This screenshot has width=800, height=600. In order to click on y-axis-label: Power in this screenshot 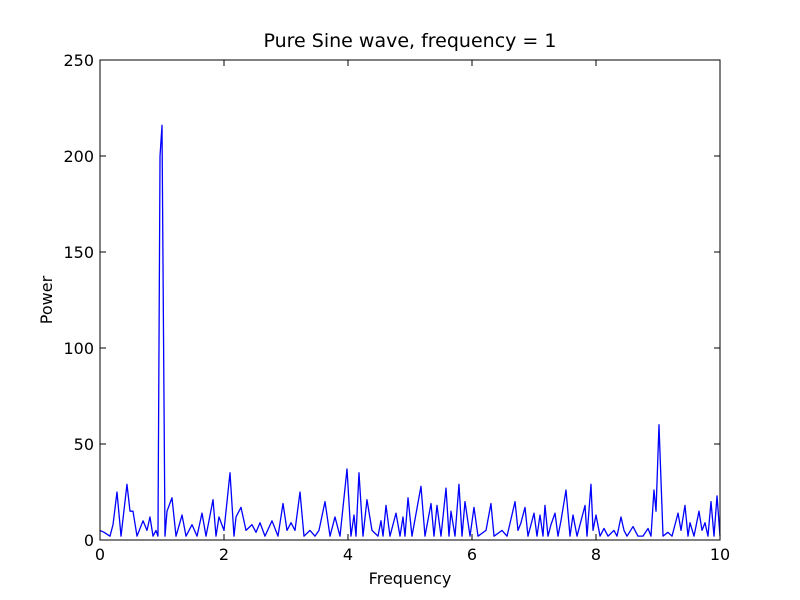, I will do `click(46, 299)`.